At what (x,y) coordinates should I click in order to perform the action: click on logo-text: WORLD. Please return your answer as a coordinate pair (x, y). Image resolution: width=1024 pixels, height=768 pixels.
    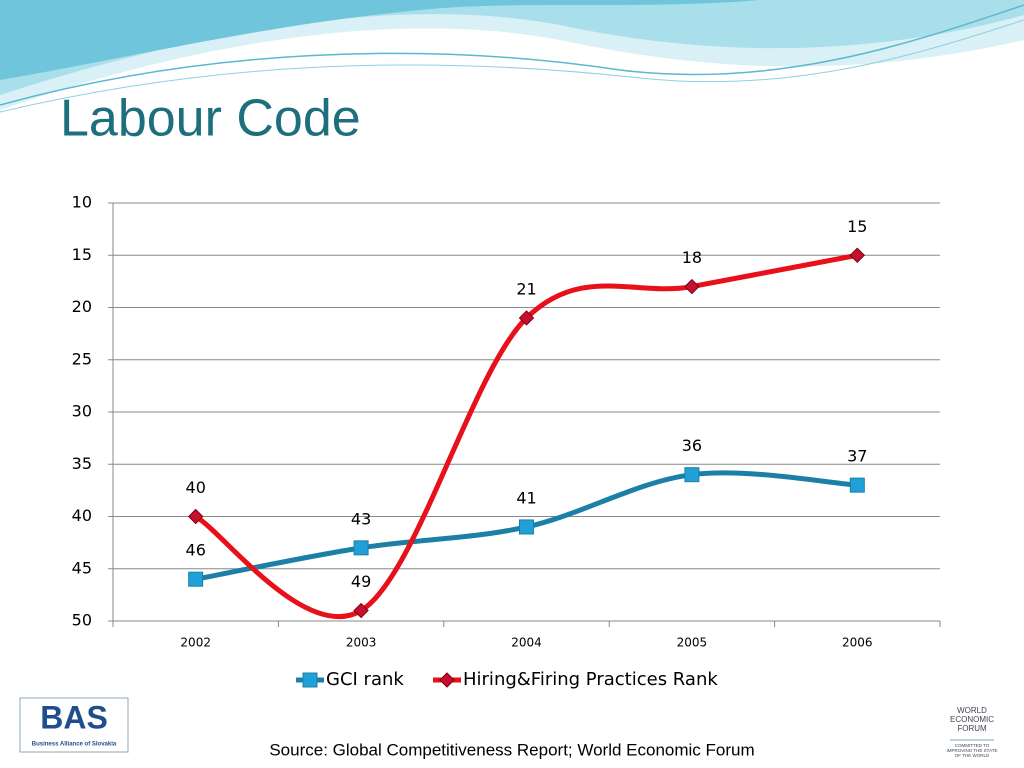
    Looking at the image, I should click on (972, 710).